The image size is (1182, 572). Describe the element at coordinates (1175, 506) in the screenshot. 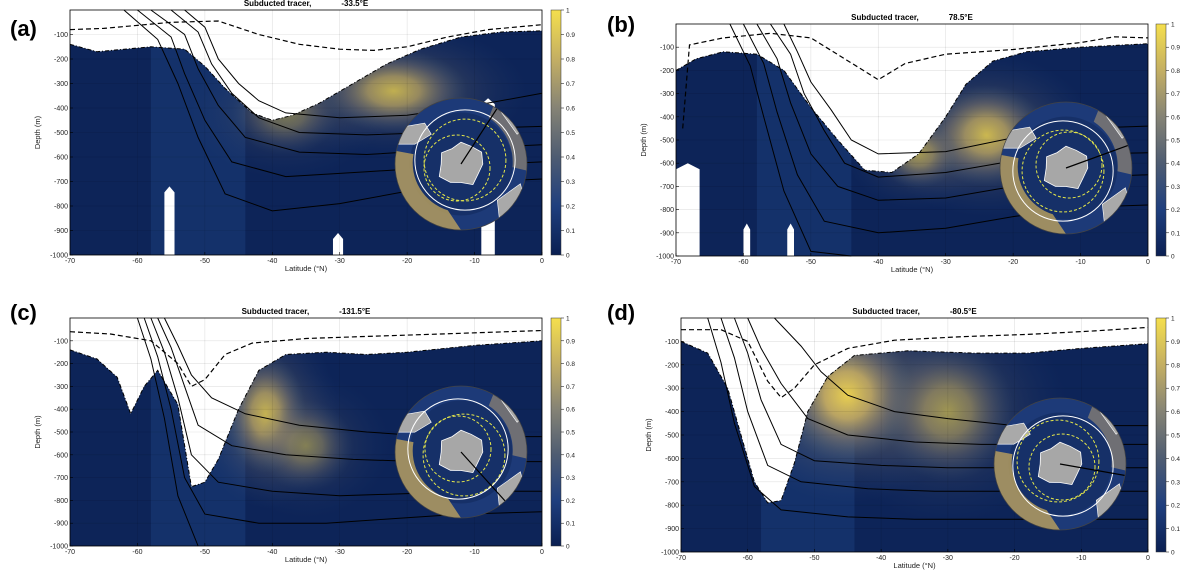

I see `colorbar-tick-label: 0.2` at that location.